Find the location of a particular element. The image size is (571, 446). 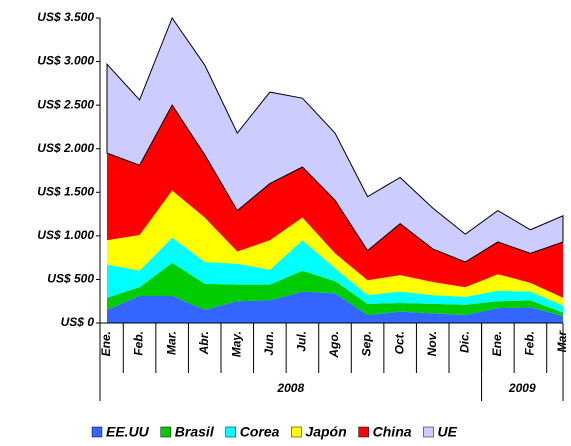

legend-label: UE is located at coordinates (448, 432).